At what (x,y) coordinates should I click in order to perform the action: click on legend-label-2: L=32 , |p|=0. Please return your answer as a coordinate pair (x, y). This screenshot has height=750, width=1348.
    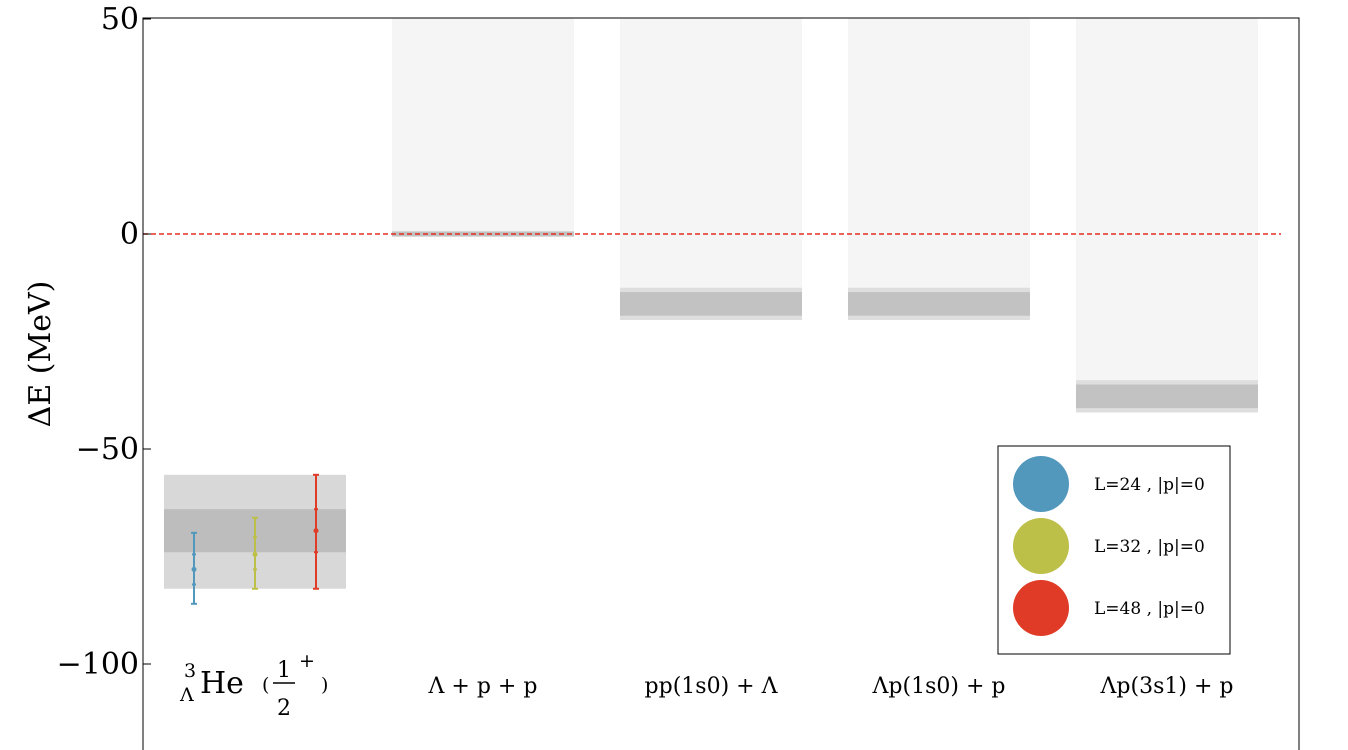
    Looking at the image, I should click on (1149, 547).